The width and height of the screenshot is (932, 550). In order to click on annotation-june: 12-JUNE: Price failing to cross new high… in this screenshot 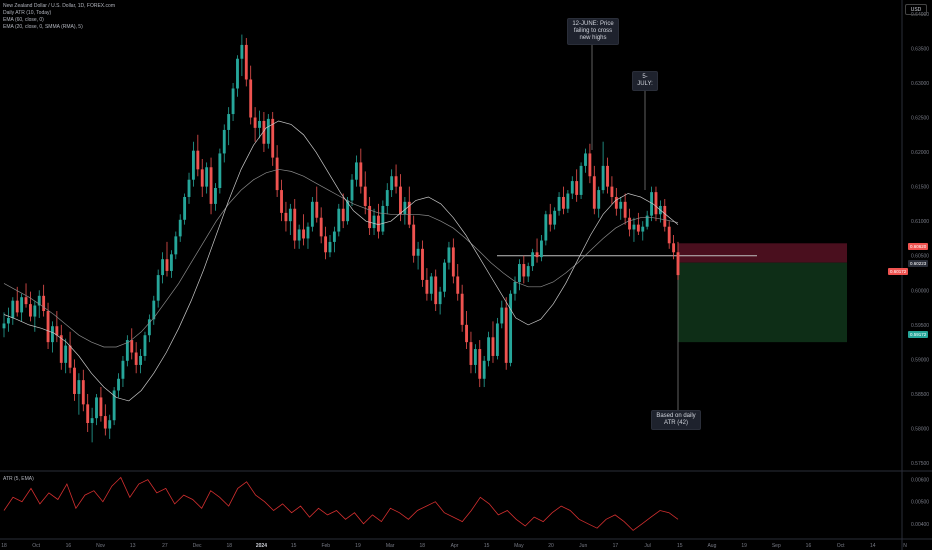, I will do `click(593, 31)`.